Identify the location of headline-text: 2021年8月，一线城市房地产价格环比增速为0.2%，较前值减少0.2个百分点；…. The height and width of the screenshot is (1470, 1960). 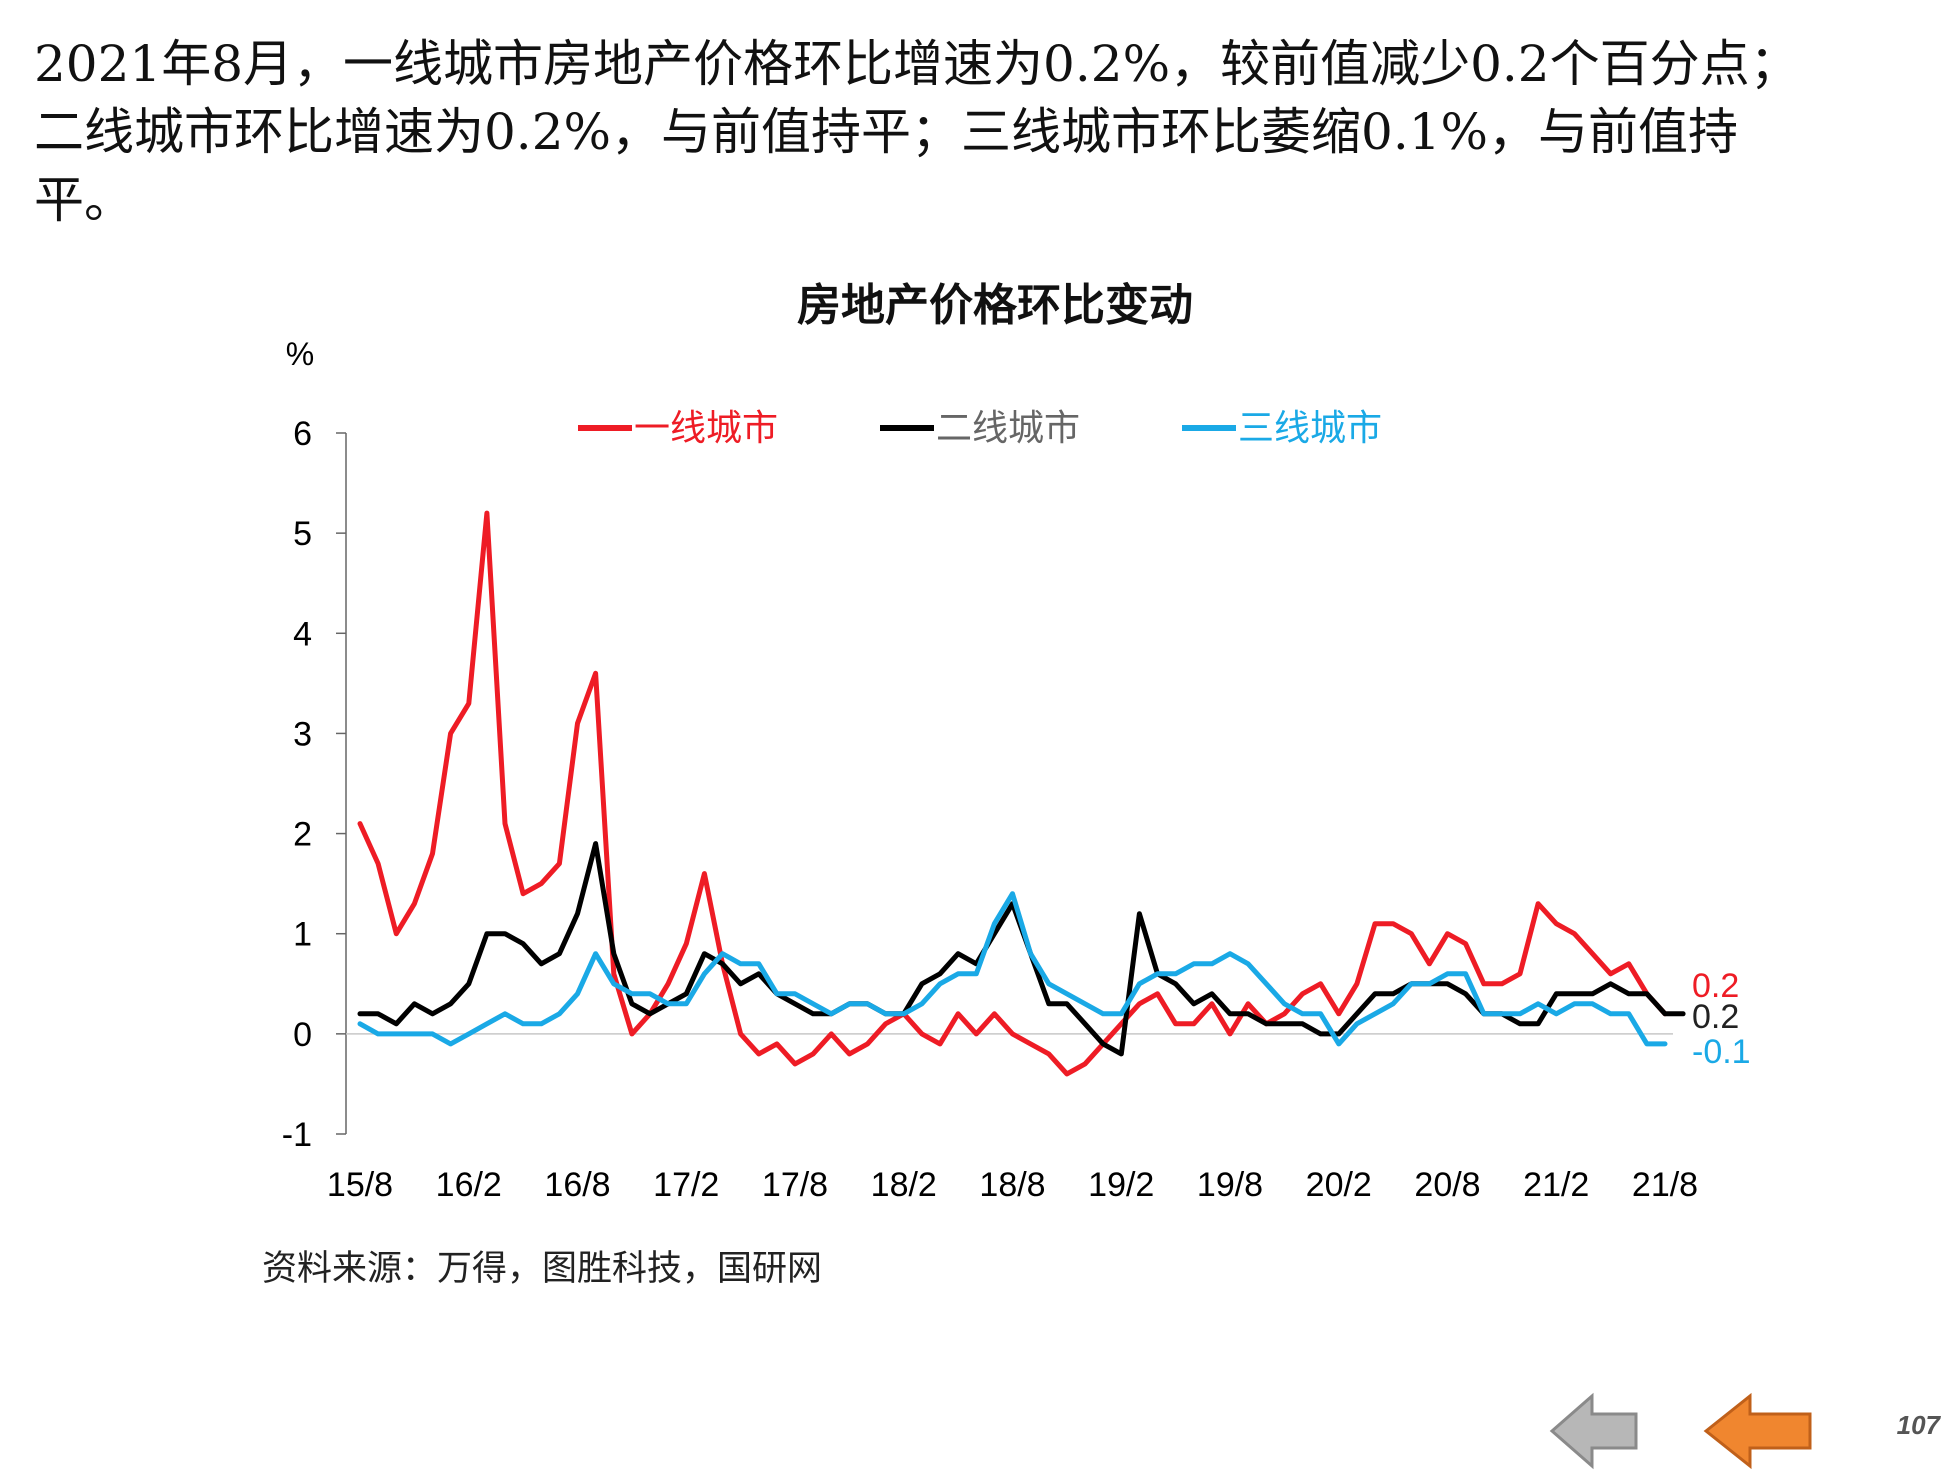
(984, 132).